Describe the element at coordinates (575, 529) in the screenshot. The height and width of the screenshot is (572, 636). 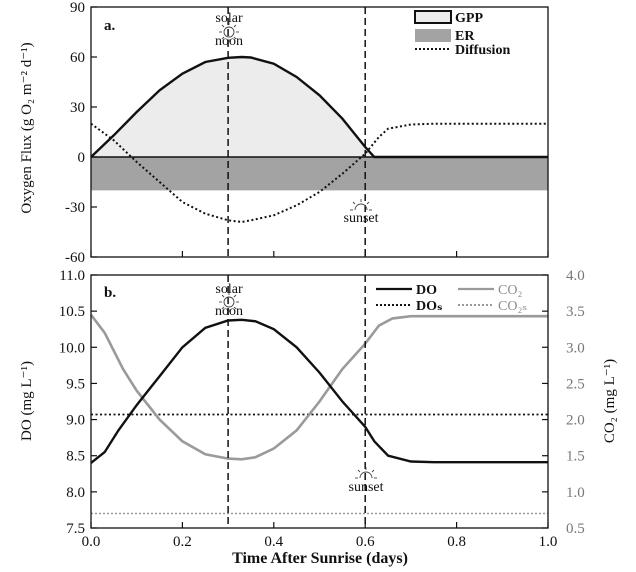
I see `panel-b-ytick-right-label-7: 0.5` at that location.